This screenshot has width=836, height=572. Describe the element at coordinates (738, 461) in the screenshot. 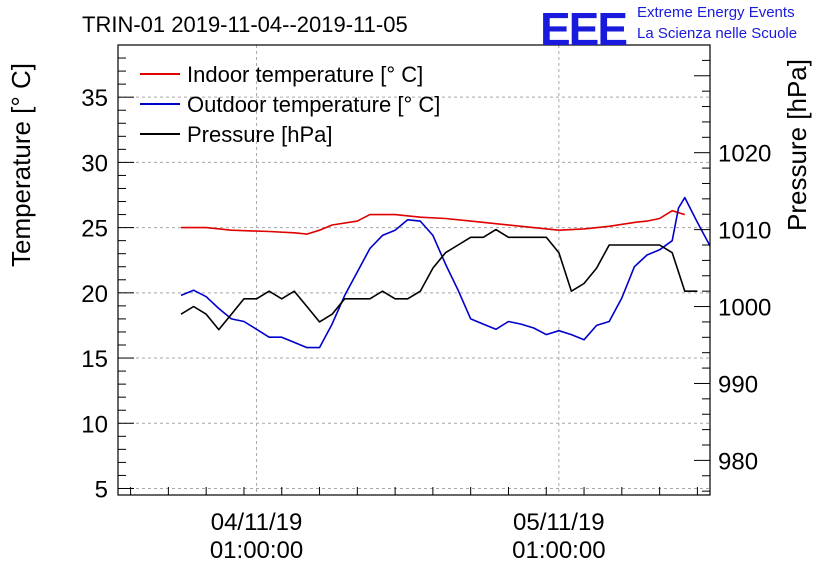

I see `y2-tick-label: 980` at that location.